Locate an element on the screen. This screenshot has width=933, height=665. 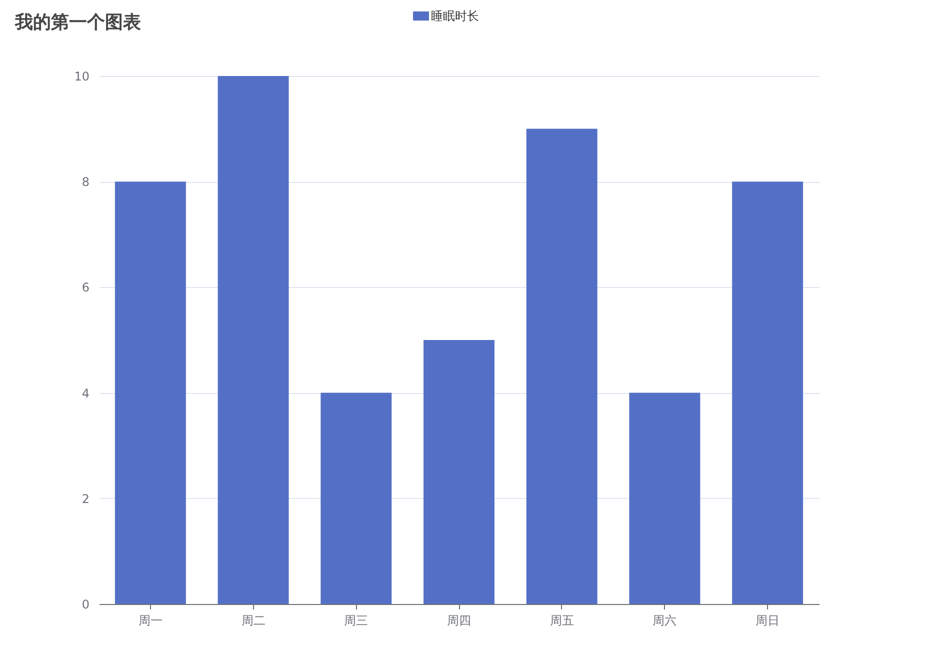
y-tick-label: 2 is located at coordinates (86, 499).